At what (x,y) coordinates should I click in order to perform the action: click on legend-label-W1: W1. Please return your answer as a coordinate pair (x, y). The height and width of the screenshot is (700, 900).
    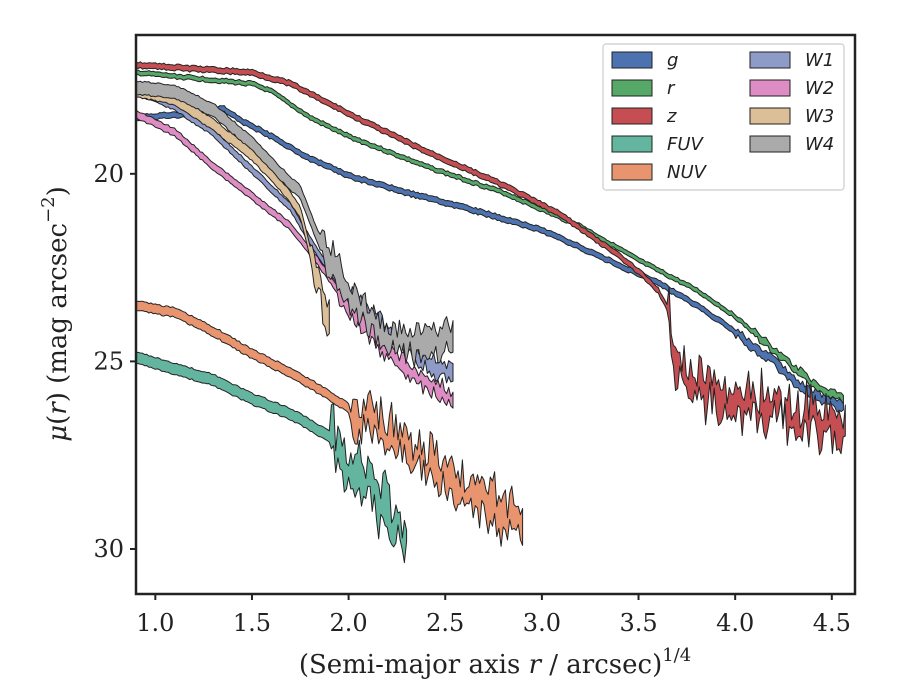
    Looking at the image, I should click on (819, 60).